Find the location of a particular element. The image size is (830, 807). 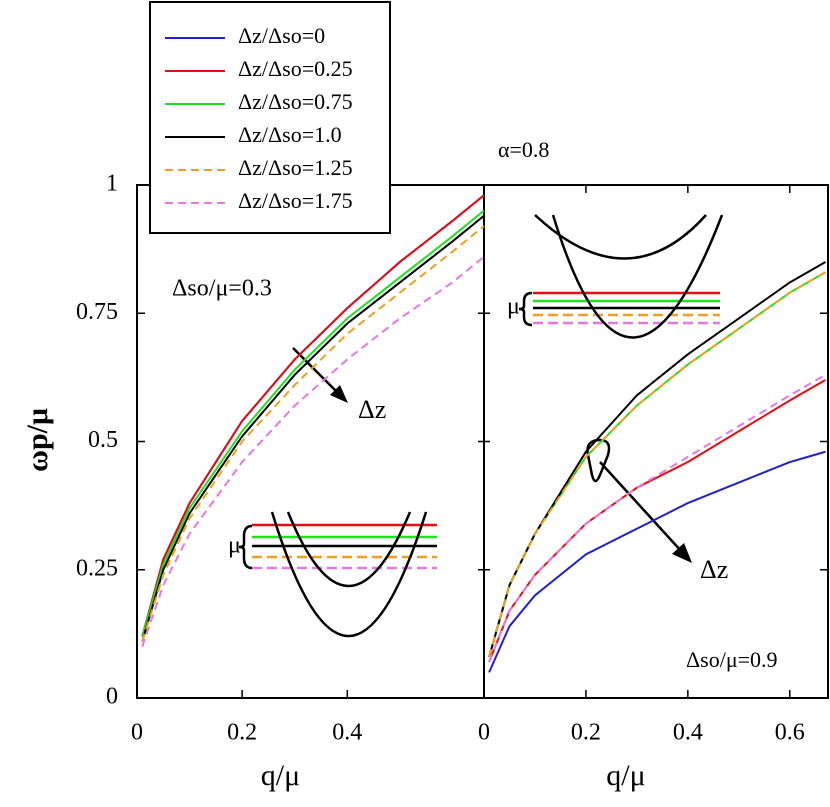

y-tick-label: 0.75 is located at coordinates (97, 312).